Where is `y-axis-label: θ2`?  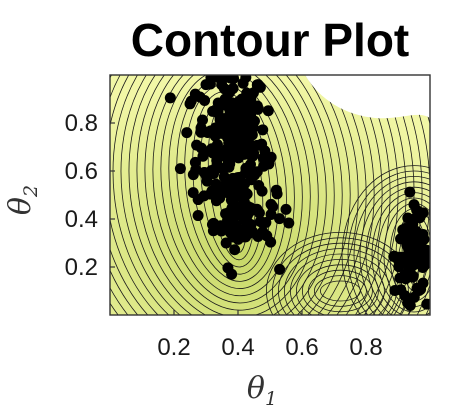
y-axis-label: θ2 is located at coordinates (22, 200).